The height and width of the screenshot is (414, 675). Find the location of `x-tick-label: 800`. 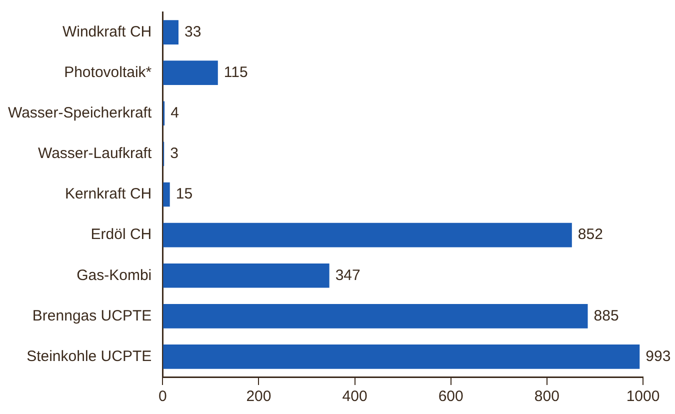

x-tick-label: 800 is located at coordinates (547, 397).